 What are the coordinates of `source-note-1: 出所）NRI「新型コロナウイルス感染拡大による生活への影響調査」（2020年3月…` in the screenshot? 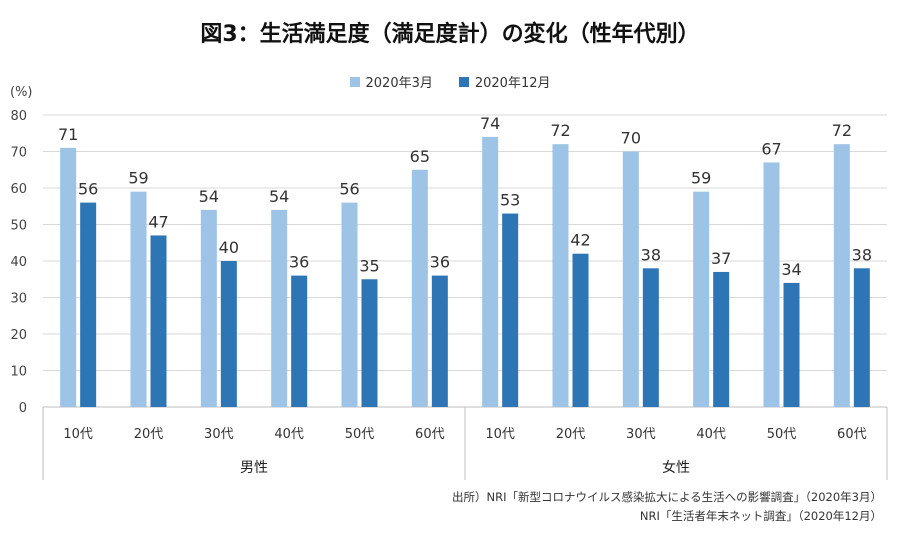 It's located at (667, 497).